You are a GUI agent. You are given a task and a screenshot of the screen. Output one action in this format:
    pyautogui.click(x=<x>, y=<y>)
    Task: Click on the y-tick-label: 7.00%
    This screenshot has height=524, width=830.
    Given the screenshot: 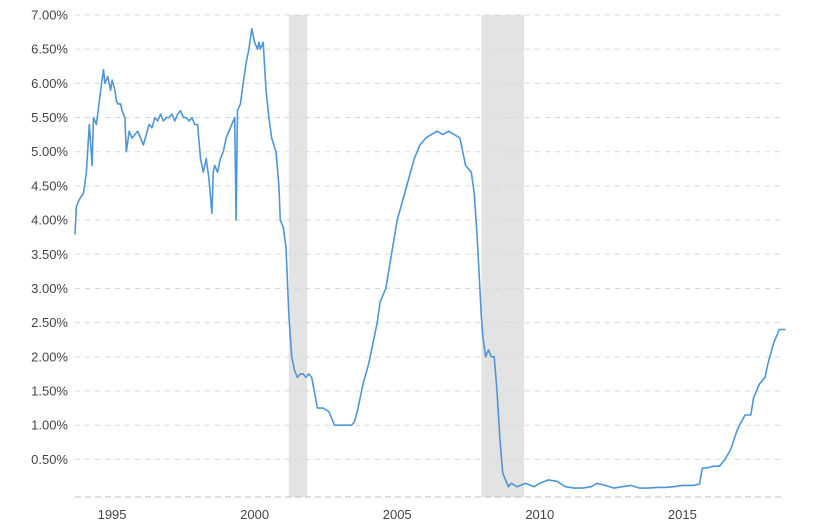 What is the action you would take?
    pyautogui.click(x=49, y=15)
    